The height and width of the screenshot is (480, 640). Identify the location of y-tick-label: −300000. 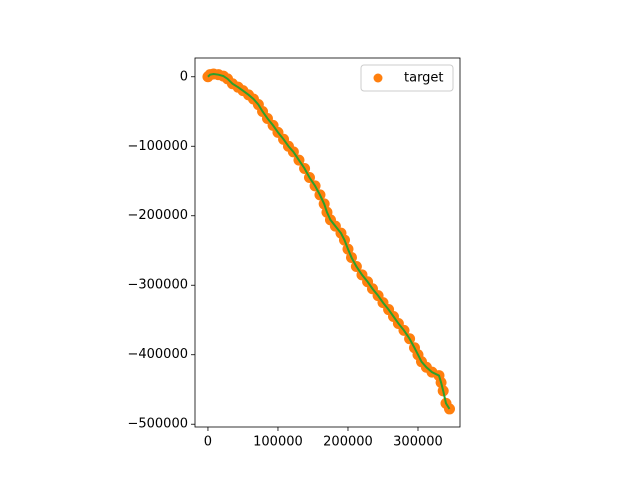
(157, 285).